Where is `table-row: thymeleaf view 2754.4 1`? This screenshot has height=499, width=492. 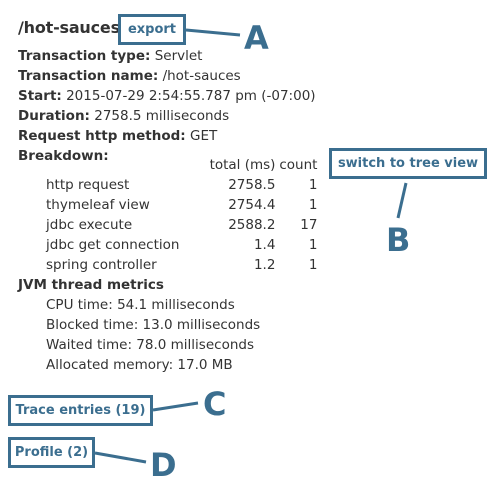 table-row: thymeleaf view 2754.4 1 is located at coordinates (181, 205).